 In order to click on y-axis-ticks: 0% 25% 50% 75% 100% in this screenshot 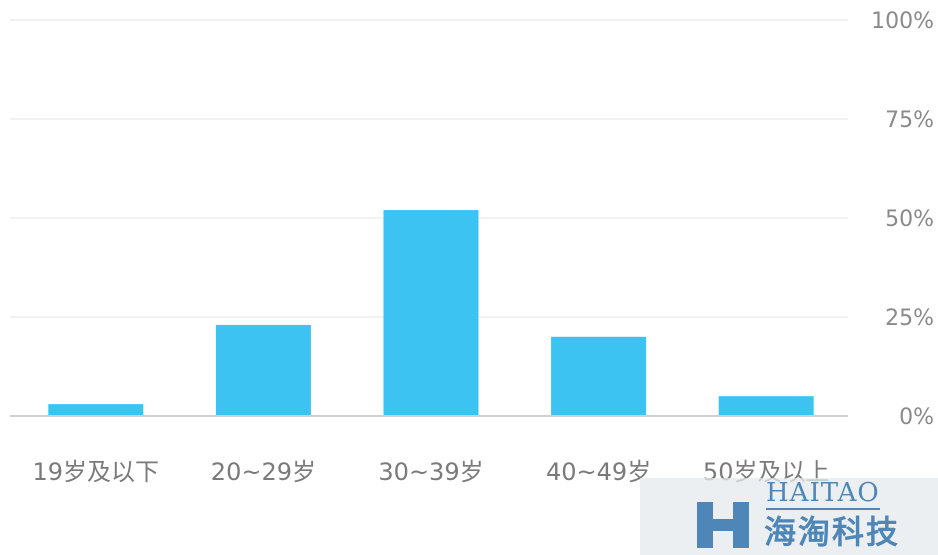, I will do `click(902, 219)`.